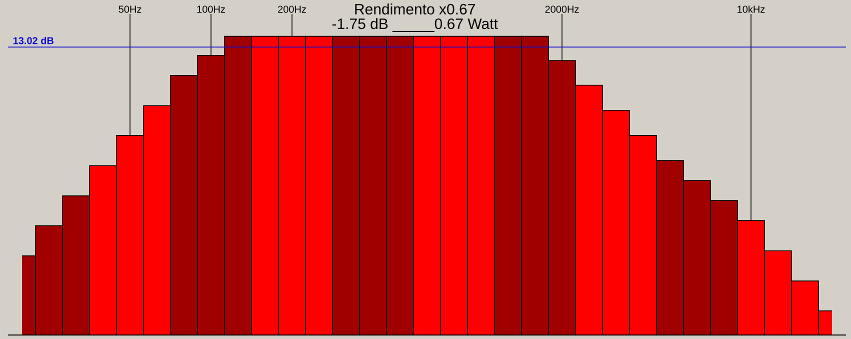 This screenshot has height=339, width=851. What do you see at coordinates (751, 9) in the screenshot?
I see `x-tick-label: 10kHz` at bounding box center [751, 9].